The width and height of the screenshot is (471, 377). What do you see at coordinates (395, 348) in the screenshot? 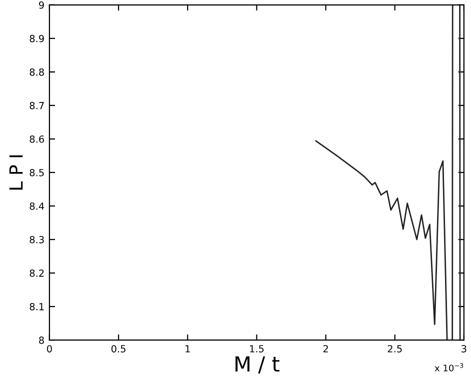
I see `x-tick-label: 2.5` at bounding box center [395, 348].